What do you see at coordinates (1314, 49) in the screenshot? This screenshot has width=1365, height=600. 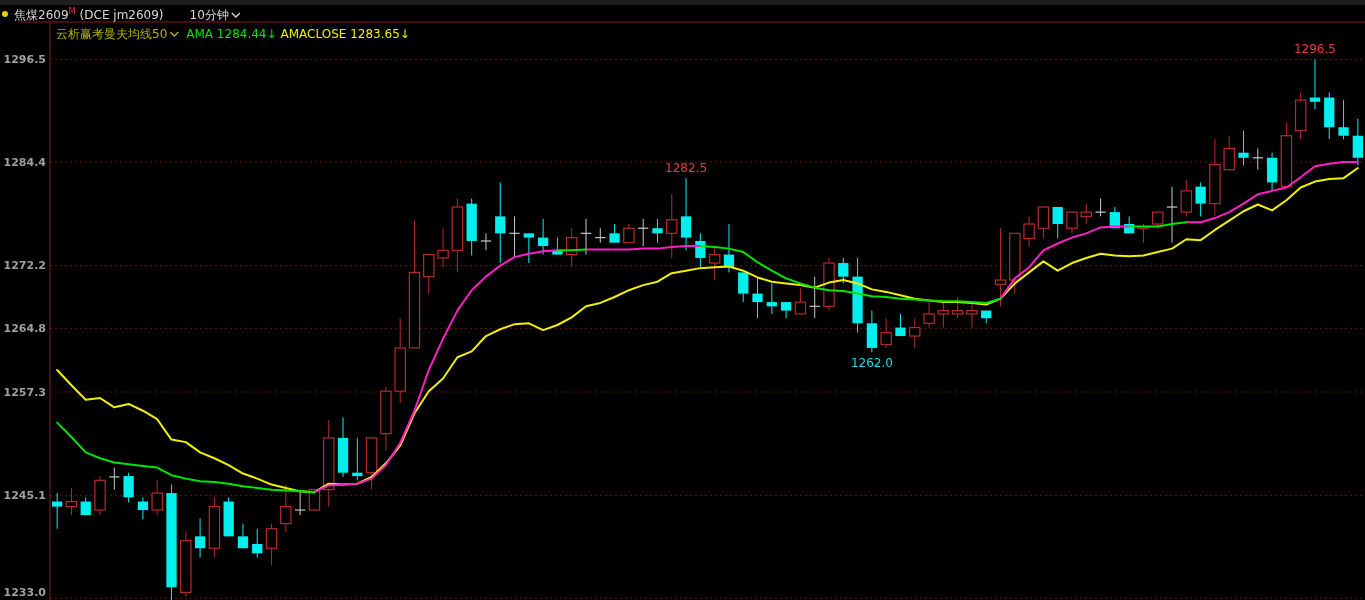 I see `annotation: 1296.5` at bounding box center [1314, 49].